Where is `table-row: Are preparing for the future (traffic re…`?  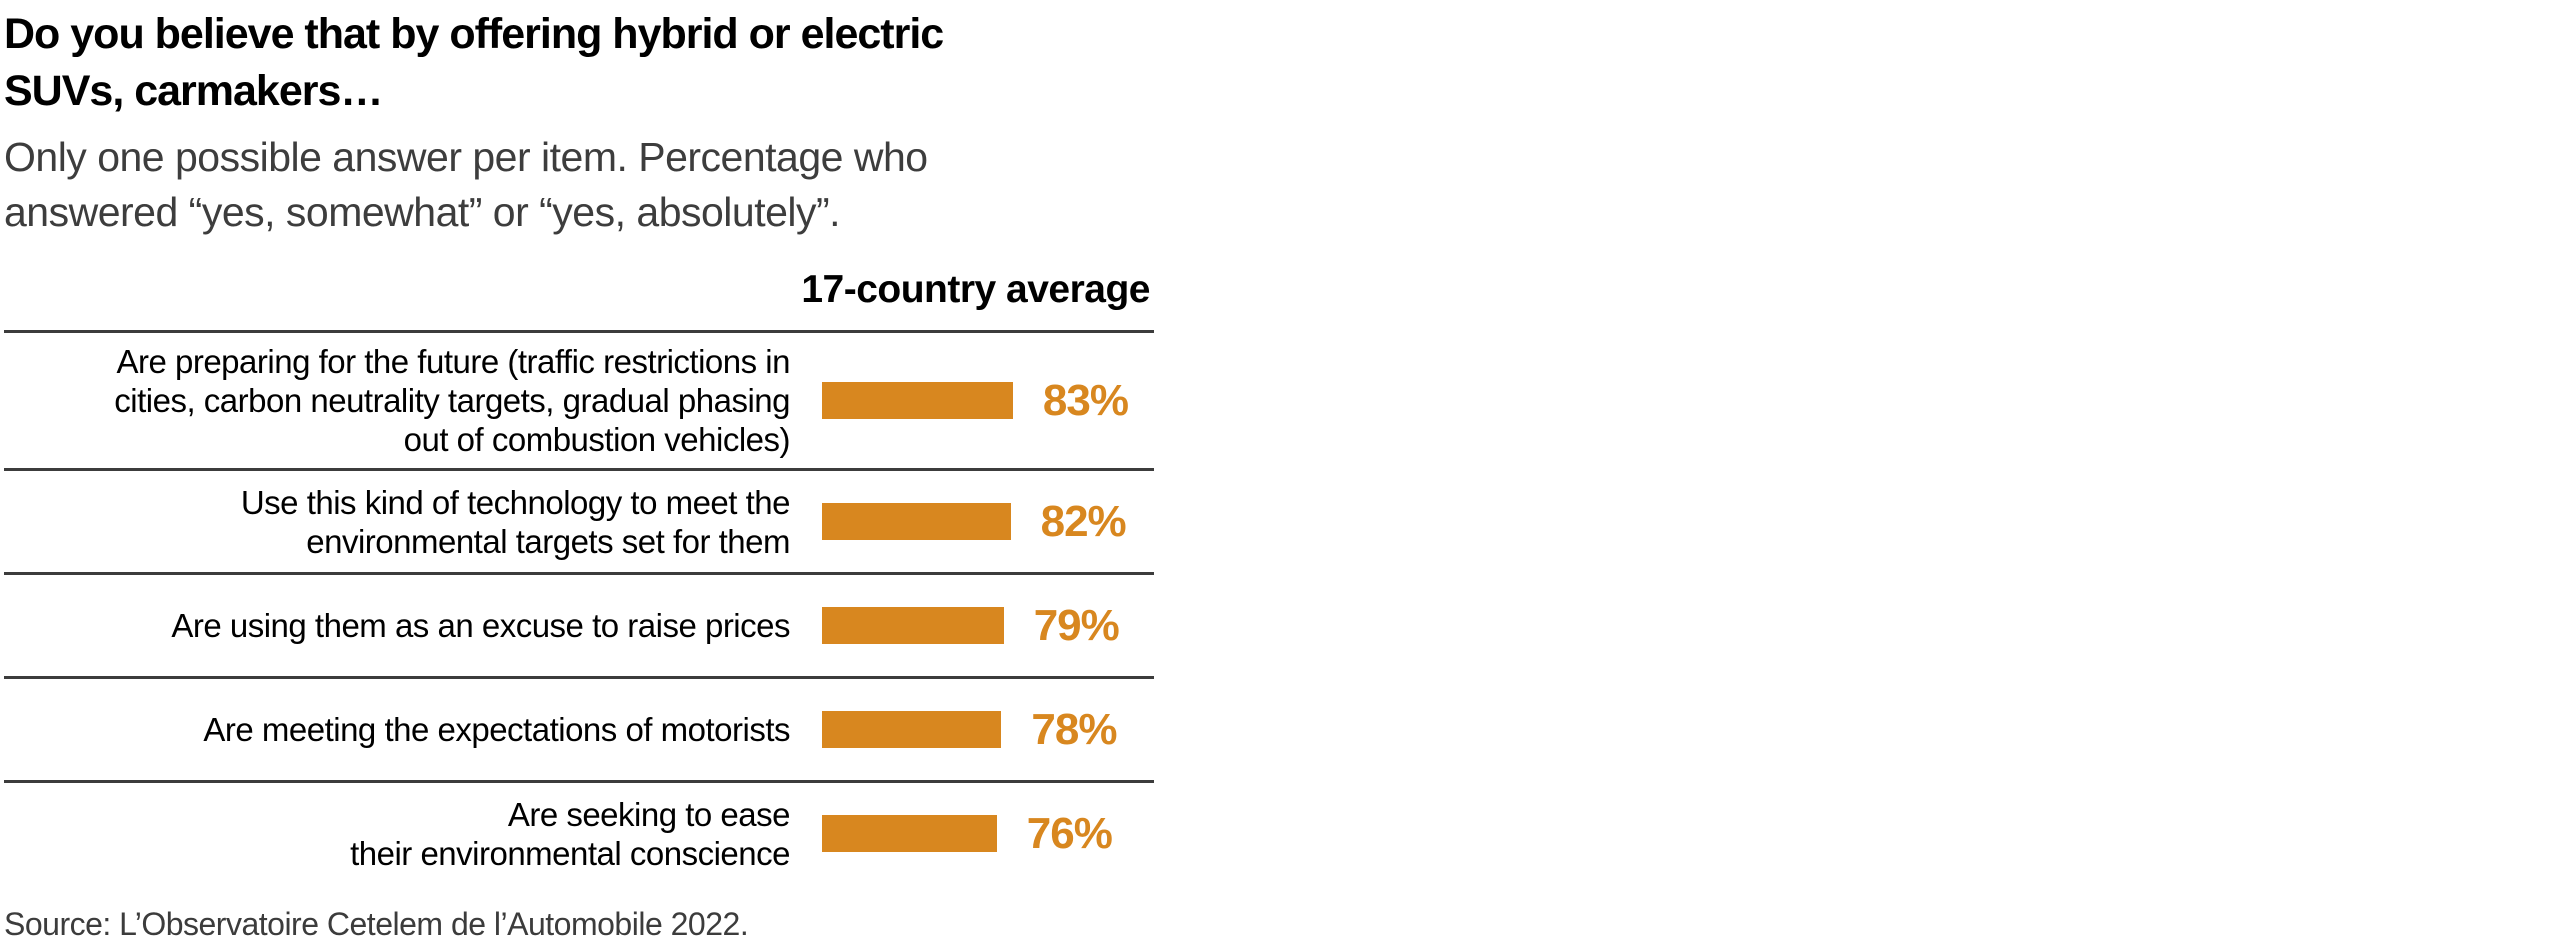
table-row: Are preparing for the future (traffic re… is located at coordinates (579, 399).